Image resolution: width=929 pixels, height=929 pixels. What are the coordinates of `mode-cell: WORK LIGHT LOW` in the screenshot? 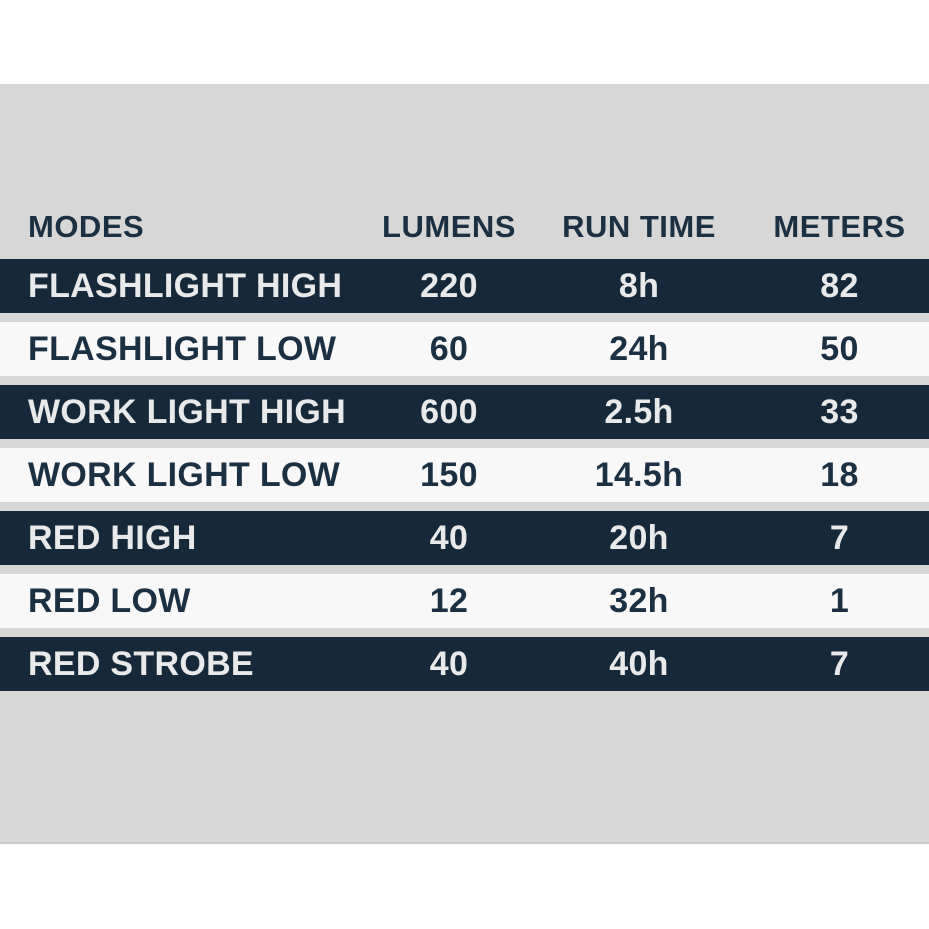 It's located at (184, 474).